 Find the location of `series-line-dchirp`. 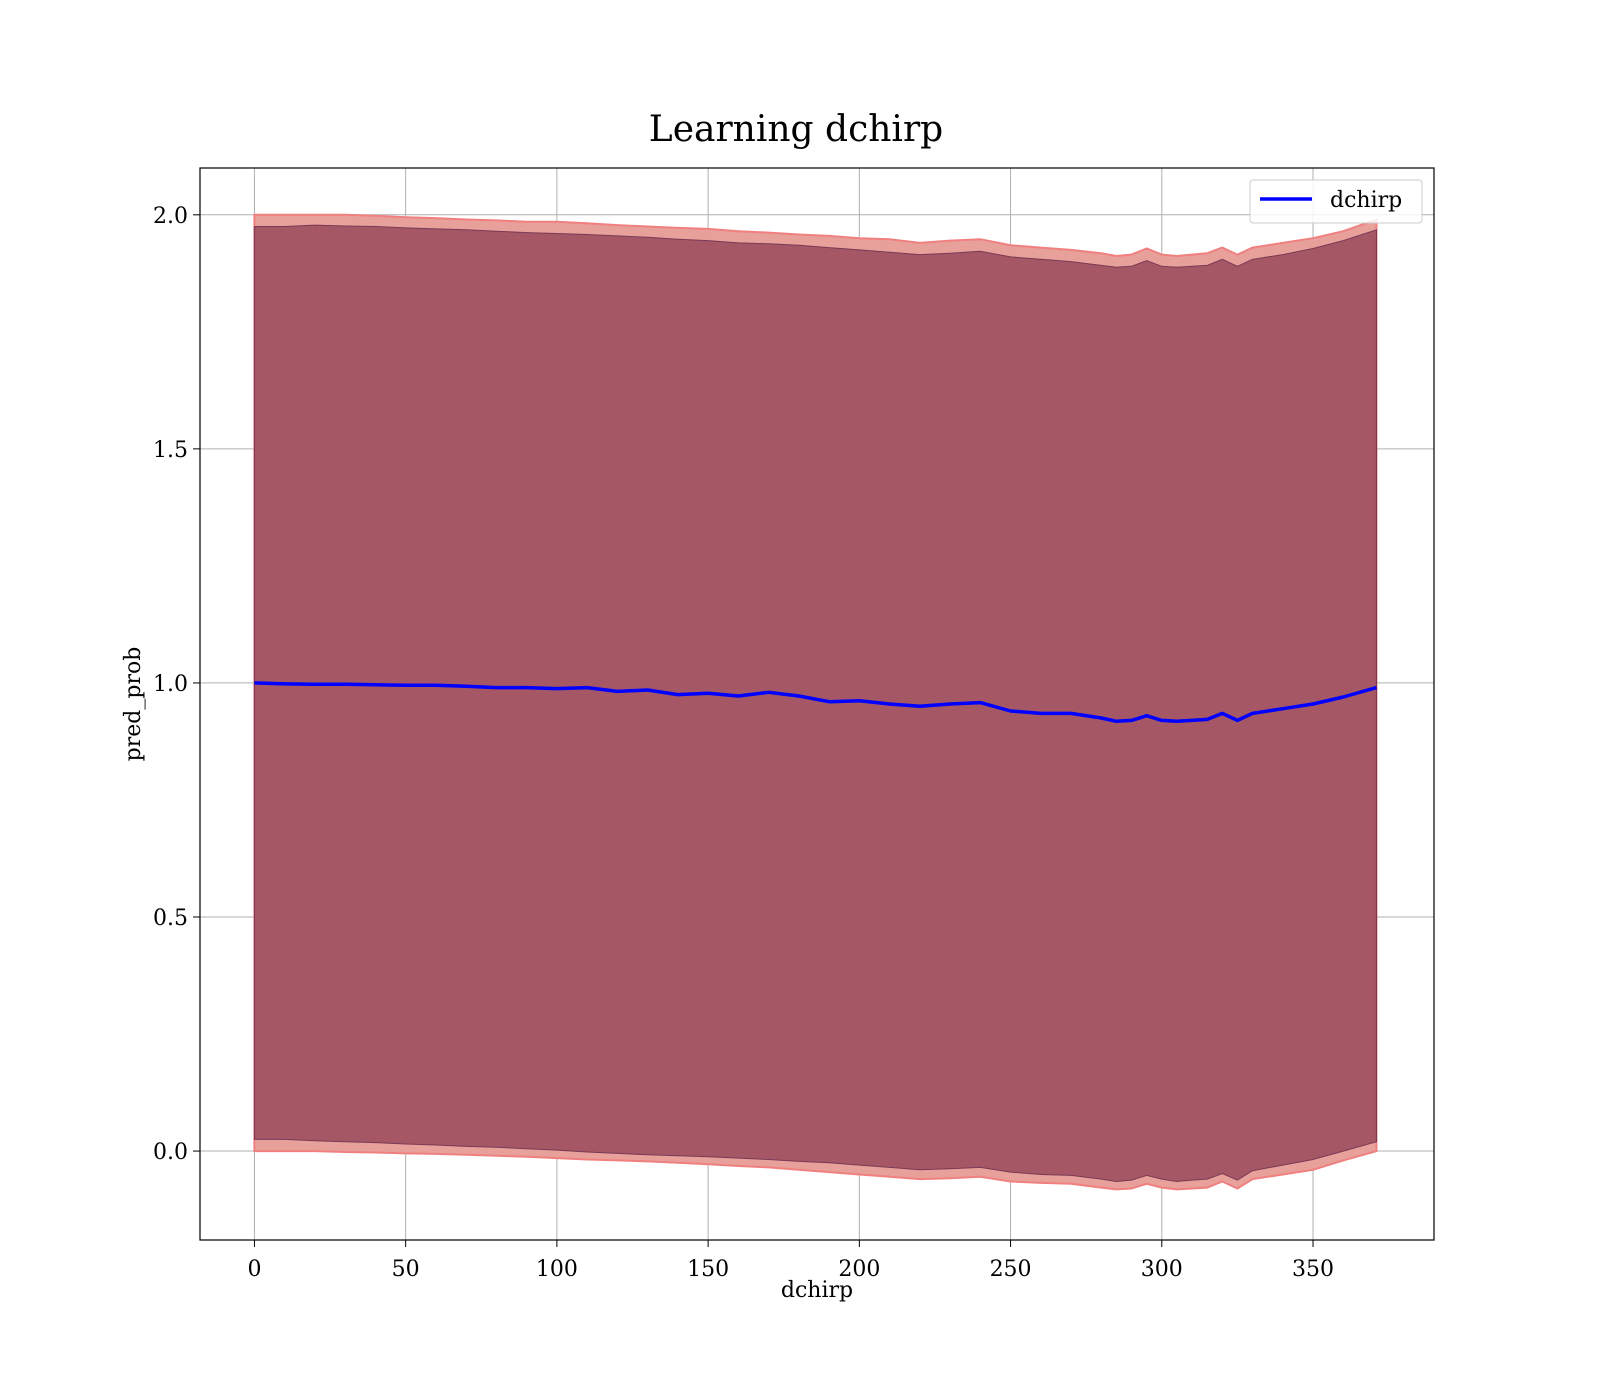

series-line-dchirp is located at coordinates (815, 702).